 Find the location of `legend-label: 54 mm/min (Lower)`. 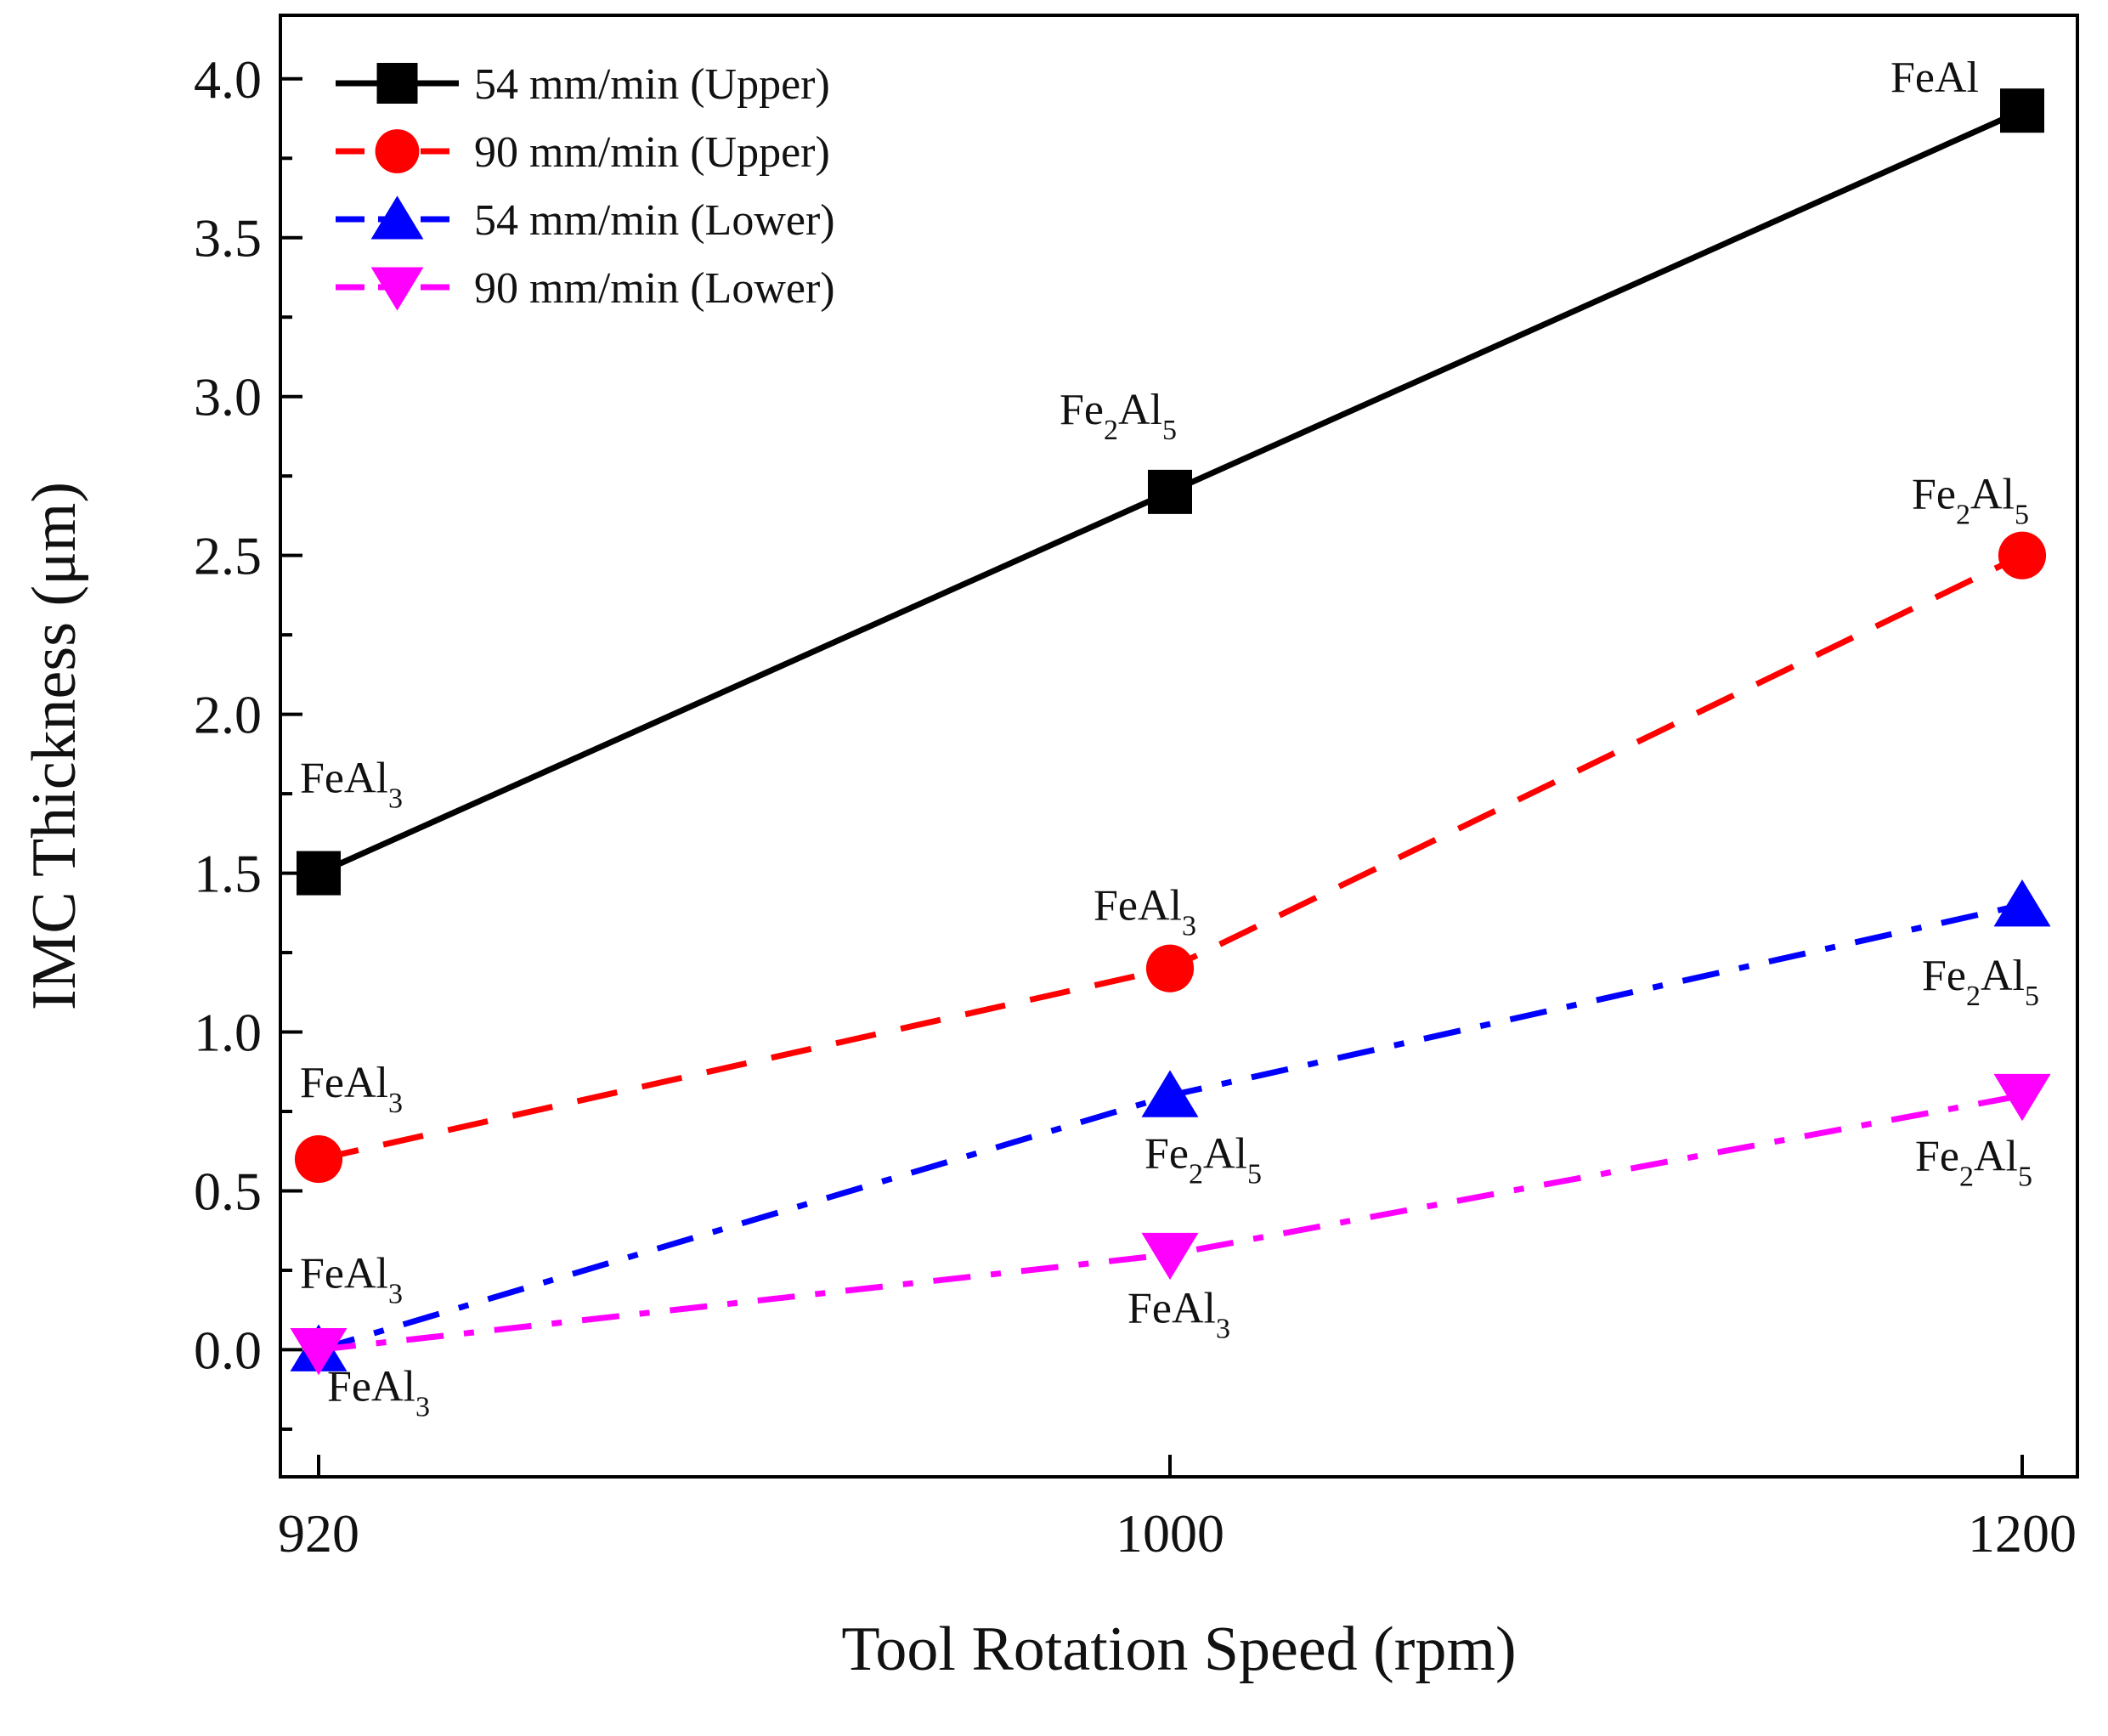

legend-label: 54 mm/min (Lower) is located at coordinates (655, 220).